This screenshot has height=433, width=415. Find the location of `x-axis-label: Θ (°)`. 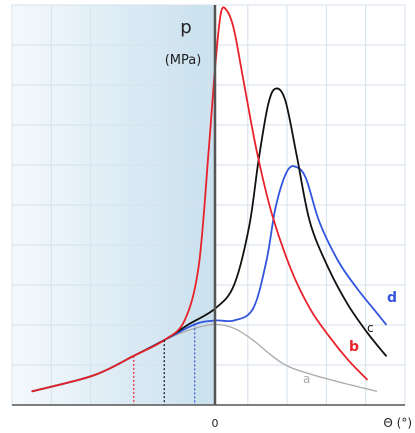

x-axis-label: Θ (°) is located at coordinates (397, 423).